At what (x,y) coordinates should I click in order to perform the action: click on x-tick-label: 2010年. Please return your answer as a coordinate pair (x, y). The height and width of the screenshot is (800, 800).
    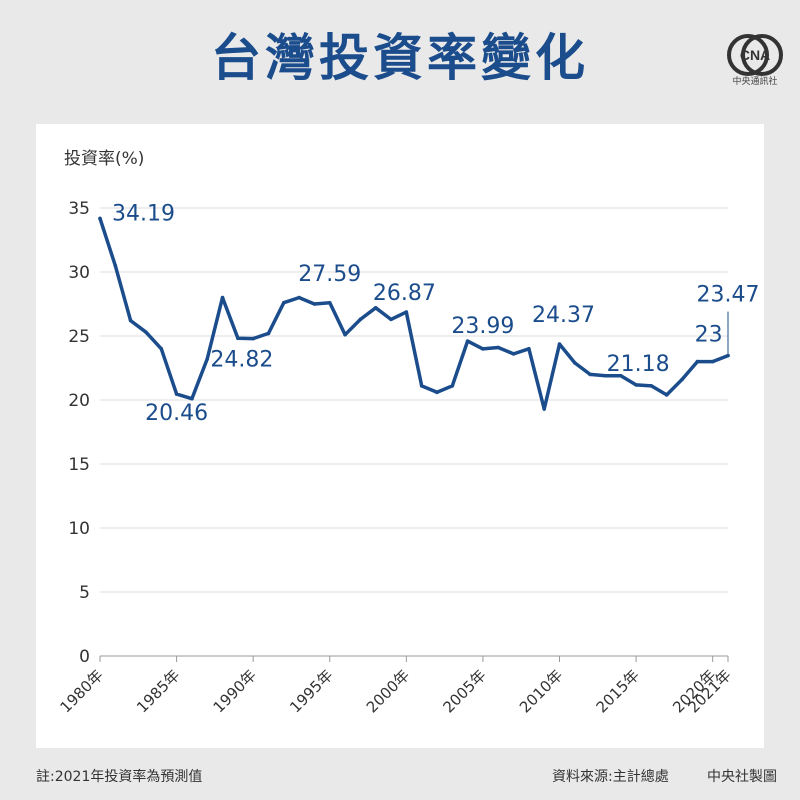
    Looking at the image, I should click on (541, 691).